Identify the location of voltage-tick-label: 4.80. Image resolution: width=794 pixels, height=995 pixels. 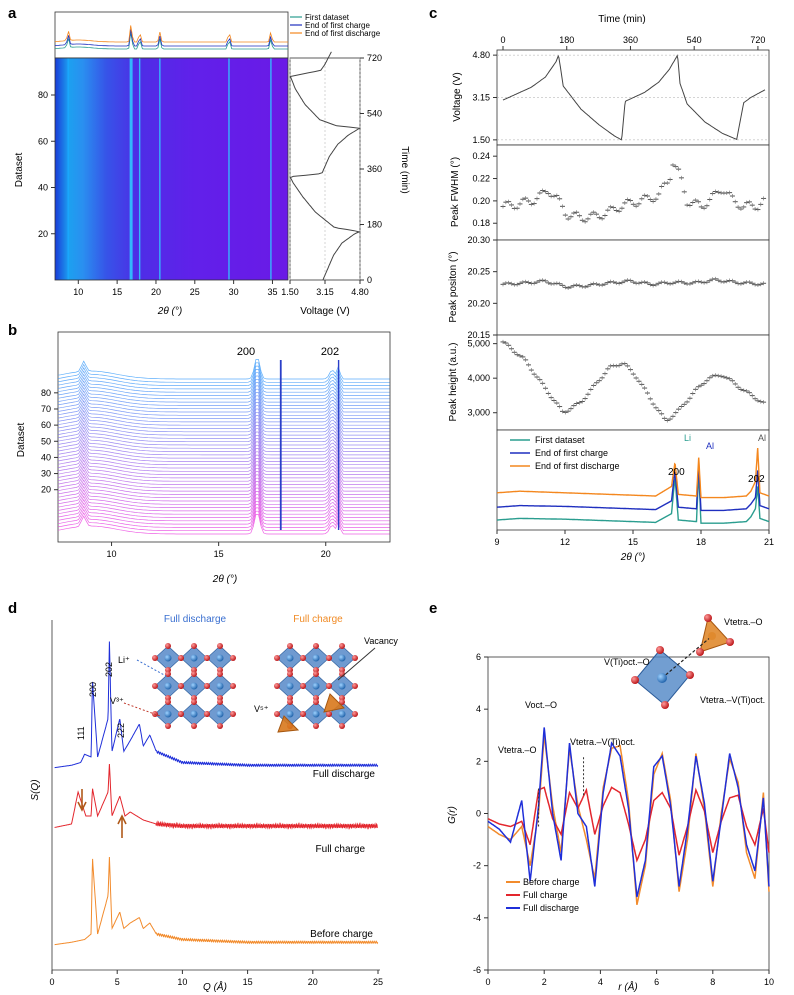
(360, 292).